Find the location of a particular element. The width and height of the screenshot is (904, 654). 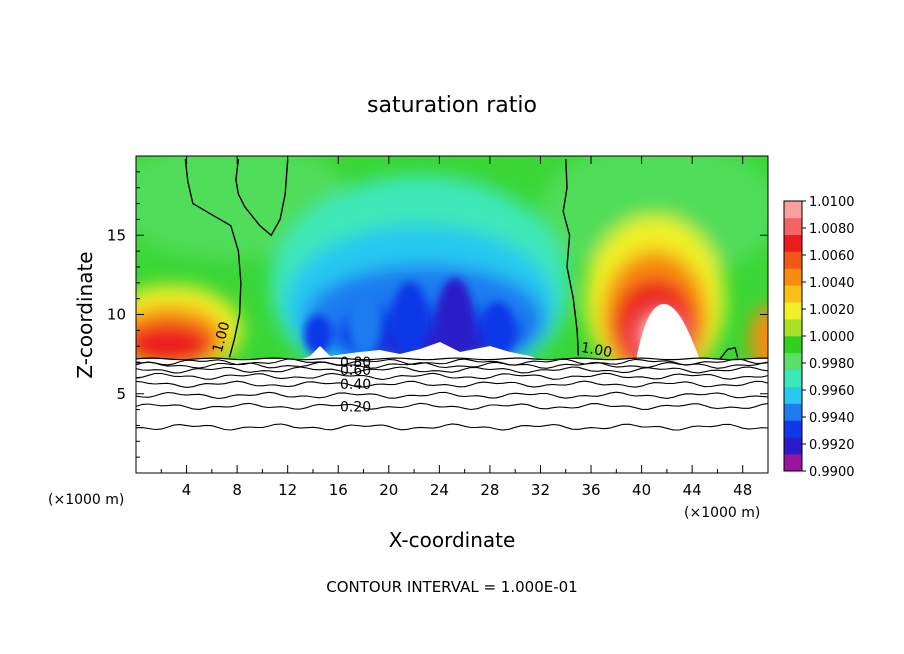

x-tick-label: 32 is located at coordinates (540, 490).